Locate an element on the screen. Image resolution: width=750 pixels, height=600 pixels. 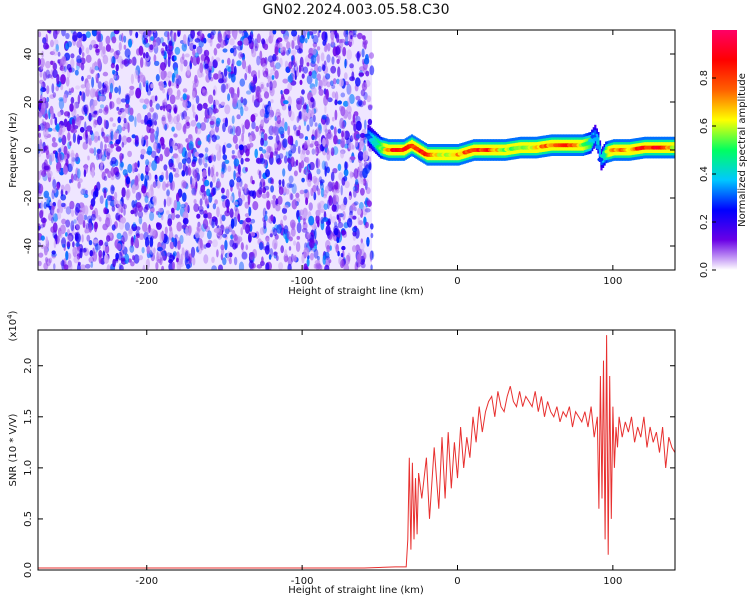
x-tick-label: -100 is located at coordinates (302, 281).